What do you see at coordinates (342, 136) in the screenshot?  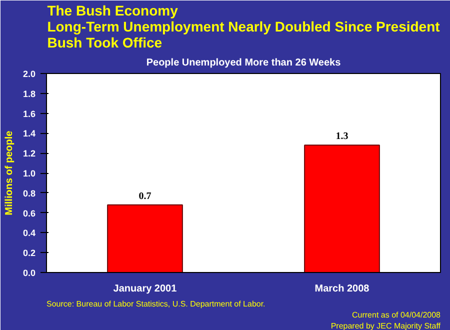 I see `data-label: 1.3` at bounding box center [342, 136].